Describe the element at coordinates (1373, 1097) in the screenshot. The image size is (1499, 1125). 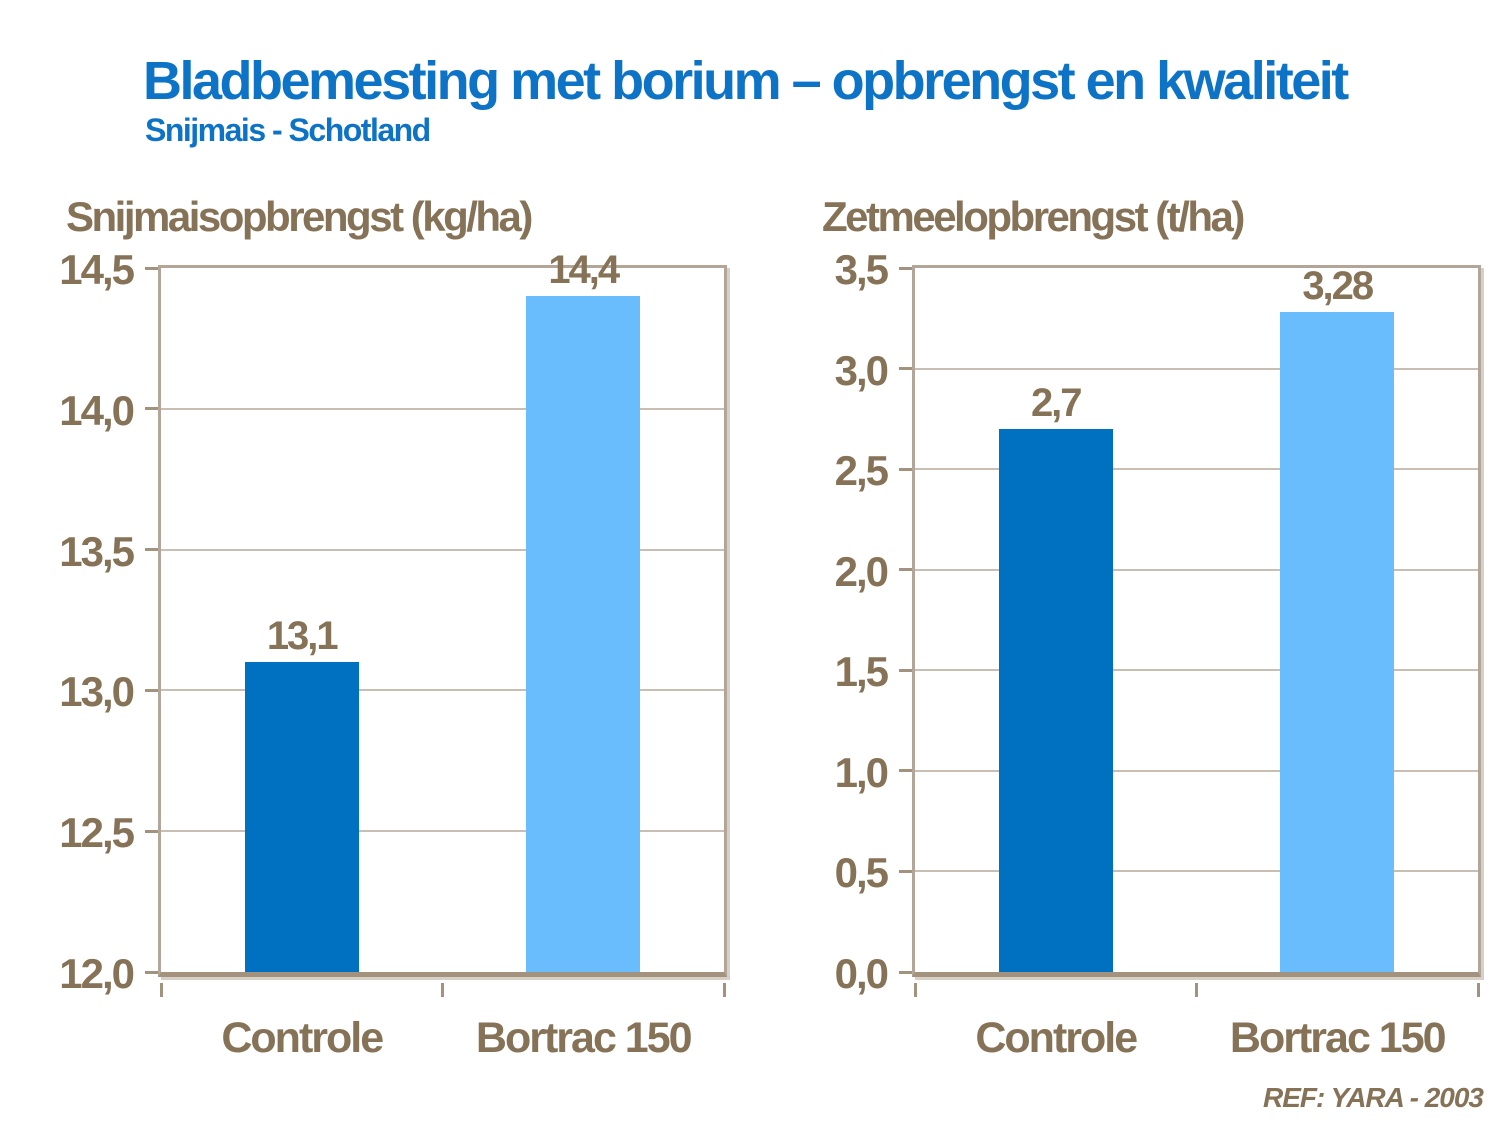
I see `reference-note: REF: YARA - 2003` at that location.